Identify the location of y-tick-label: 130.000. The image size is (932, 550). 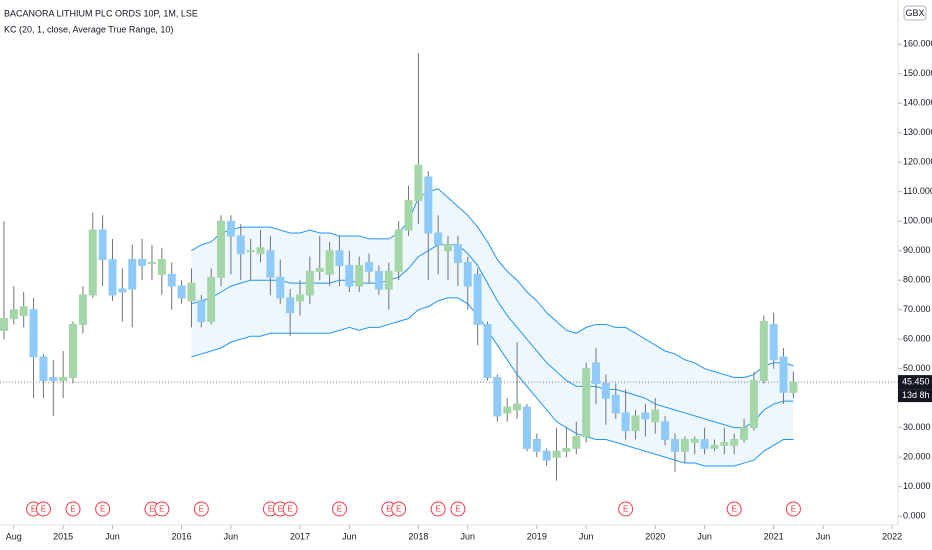
(917, 132).